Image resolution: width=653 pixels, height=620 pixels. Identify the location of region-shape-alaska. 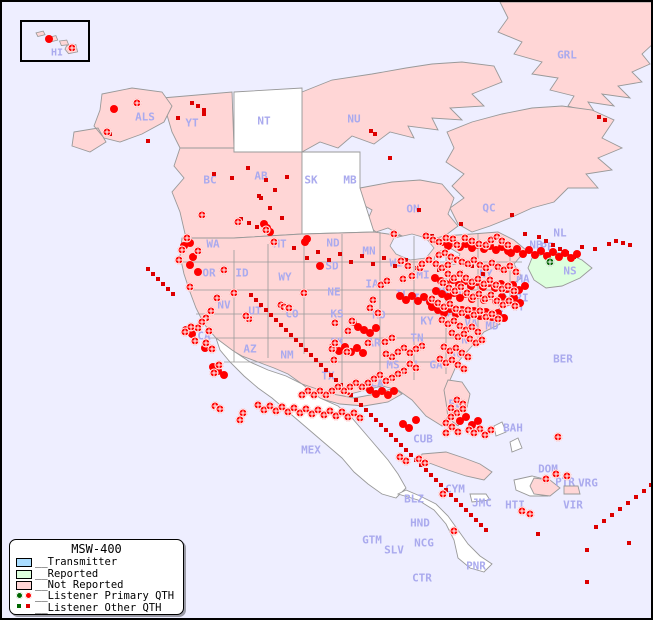
(122, 120).